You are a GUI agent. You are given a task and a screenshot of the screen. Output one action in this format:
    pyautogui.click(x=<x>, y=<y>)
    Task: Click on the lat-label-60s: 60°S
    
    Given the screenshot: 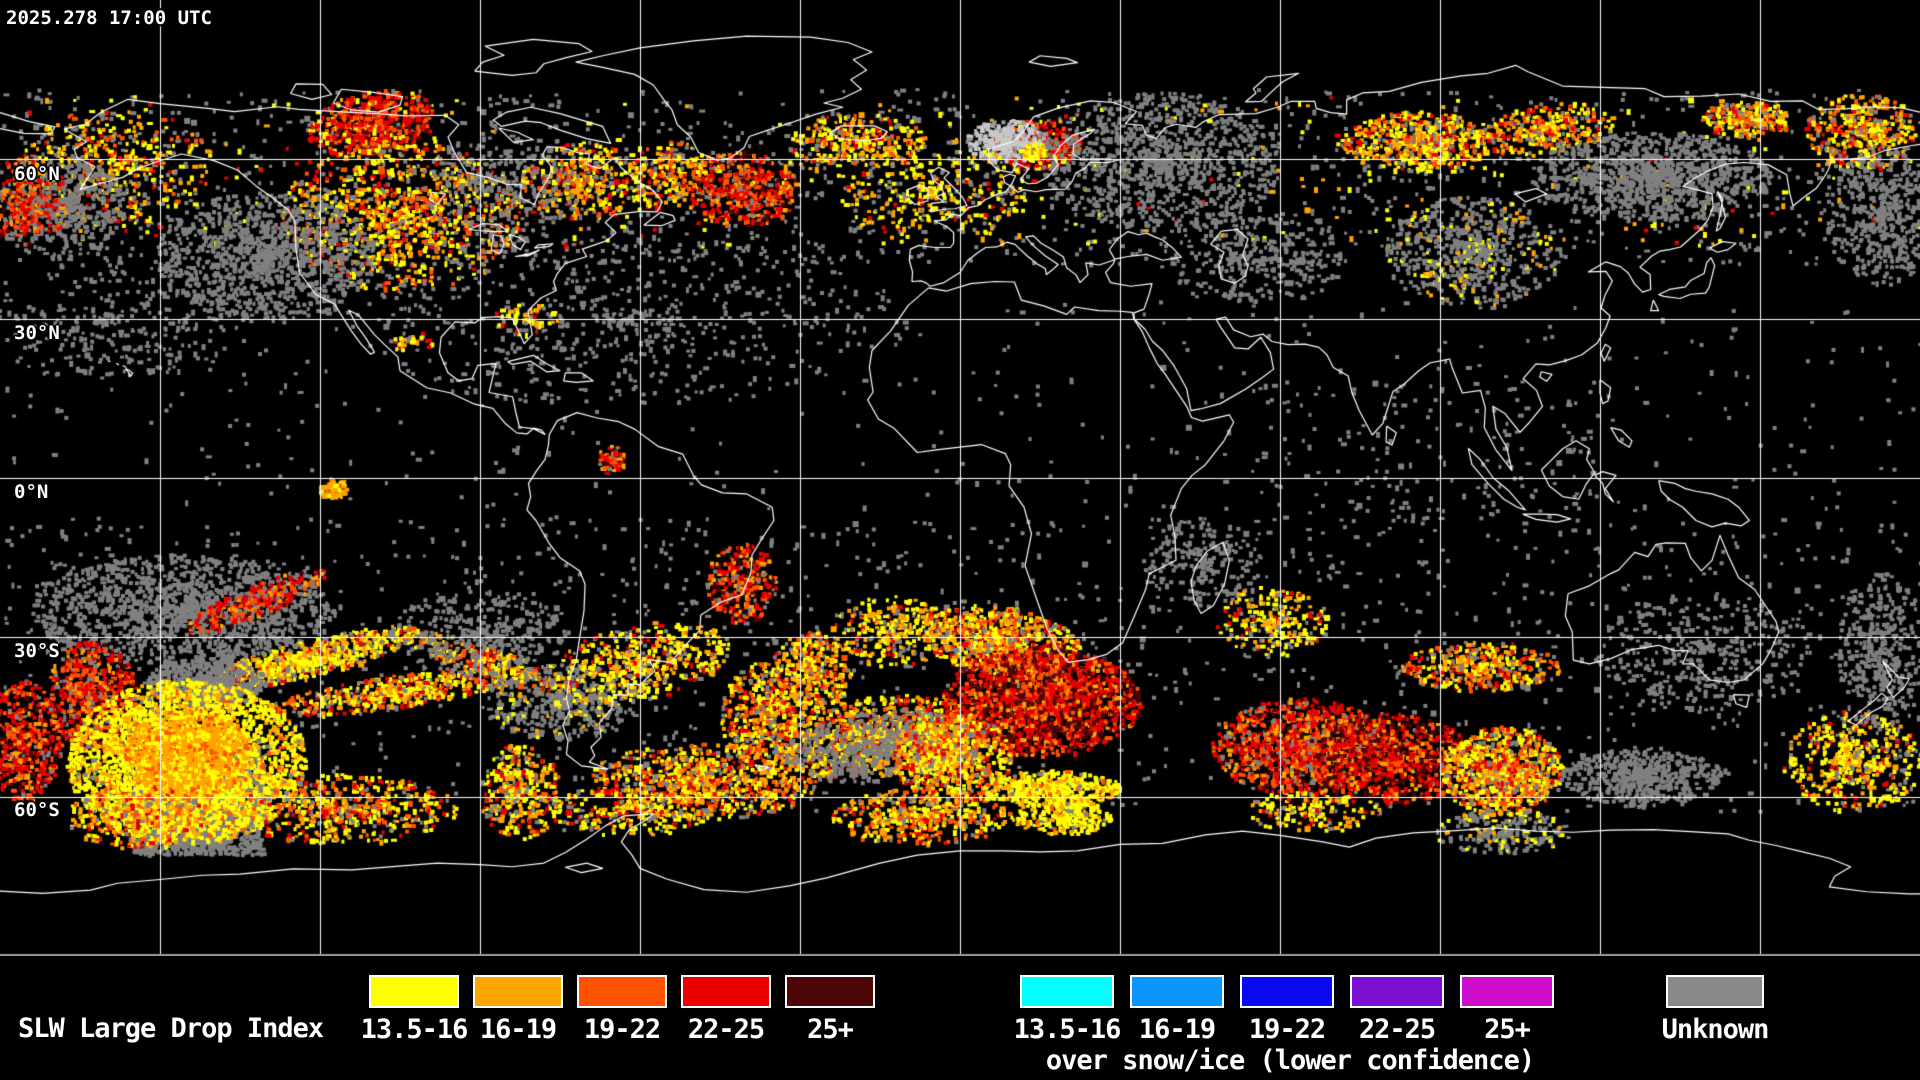 What is the action you would take?
    pyautogui.click(x=37, y=810)
    